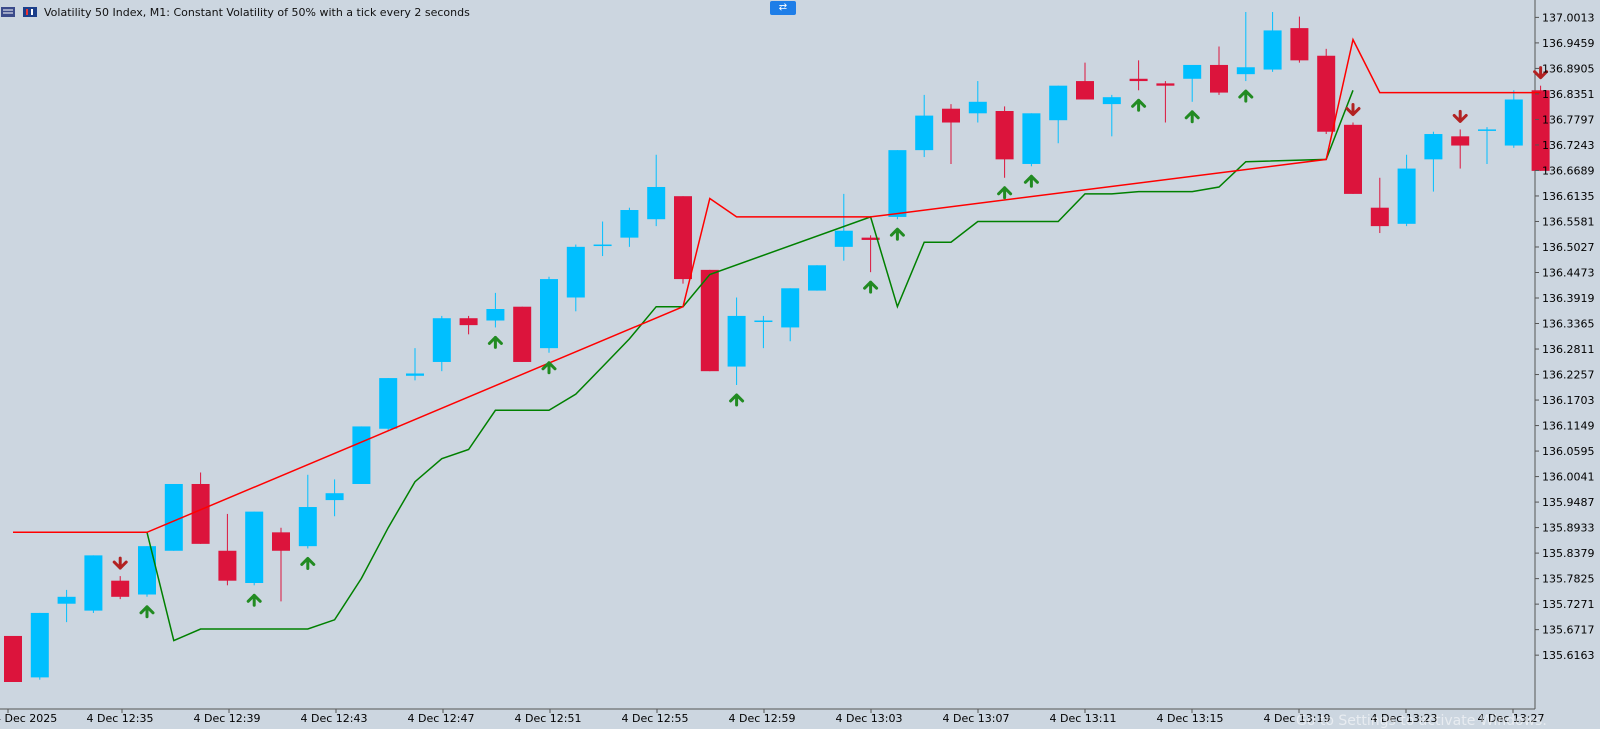  I want to click on price-tick-label: 136.2257, so click(1568, 375).